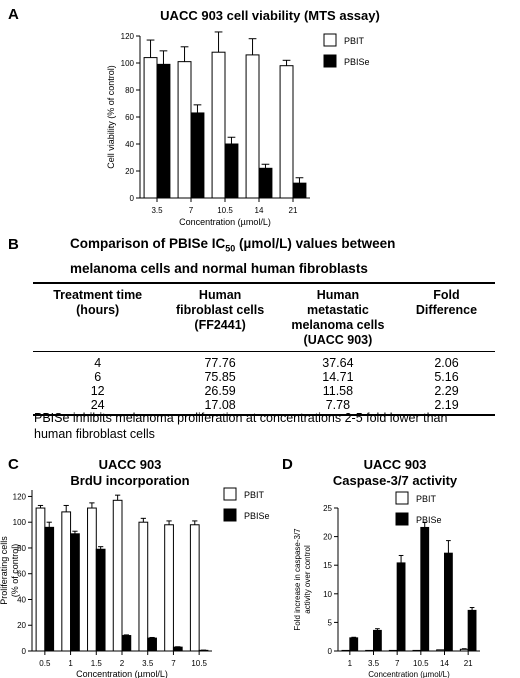 The height and width of the screenshot is (678, 520). I want to click on panel-c-title-line1: UACC 903, so click(130, 464).